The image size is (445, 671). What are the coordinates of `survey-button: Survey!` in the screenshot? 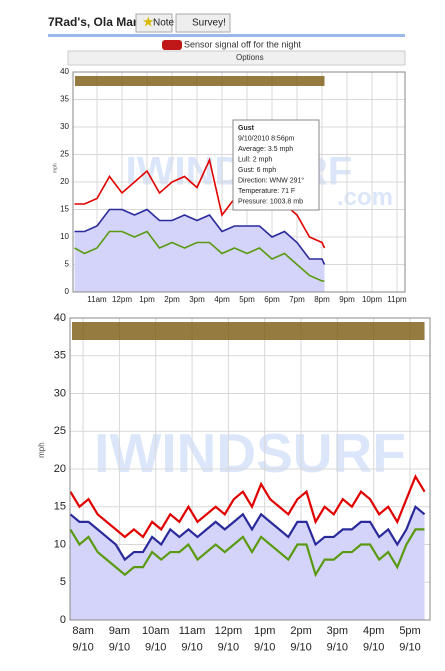 It's located at (209, 23).